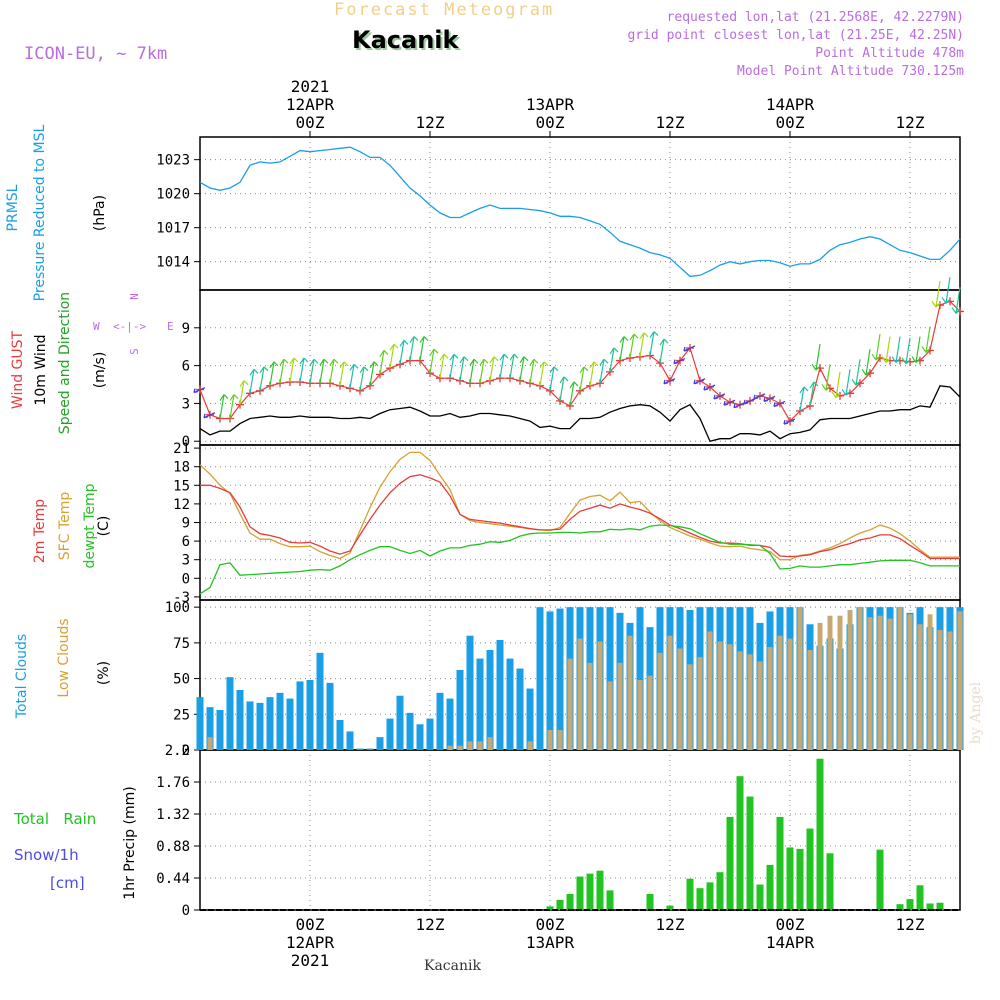  I want to click on y-tick-label: 0, so click(186, 579).